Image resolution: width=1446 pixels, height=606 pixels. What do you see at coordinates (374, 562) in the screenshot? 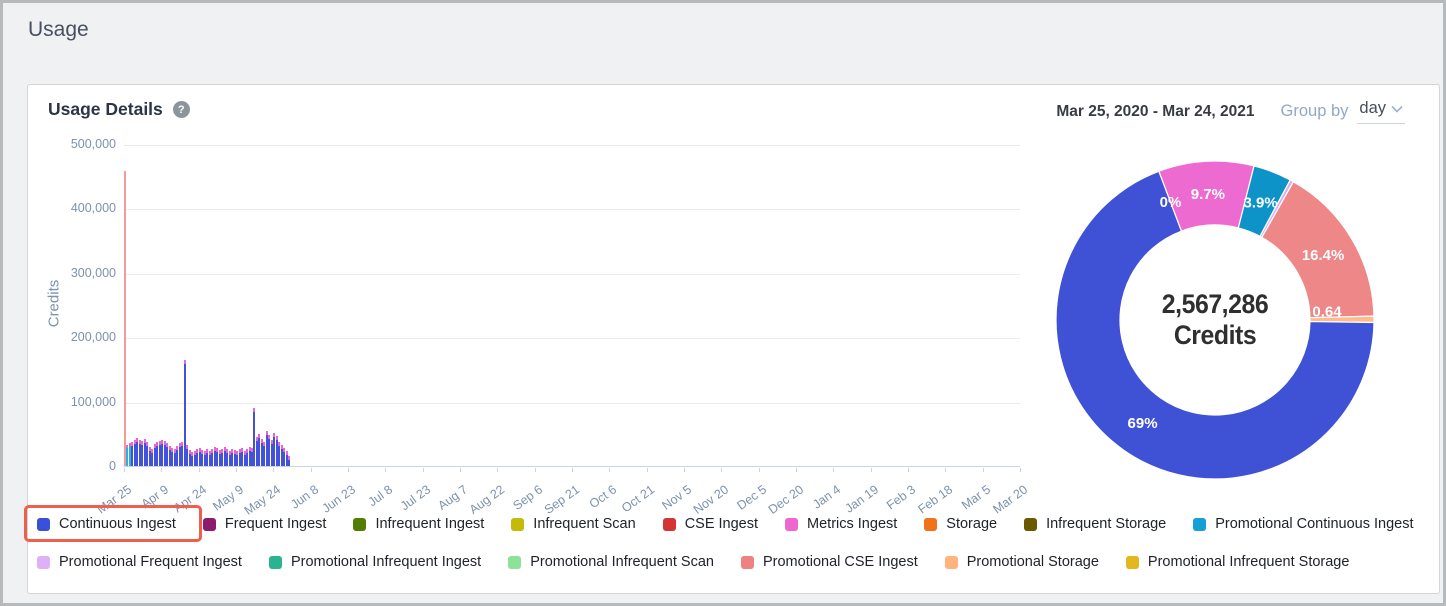
I see `legend-item-promotional-infrequent-ingest: Promotional Infrequent Ingest` at bounding box center [374, 562].